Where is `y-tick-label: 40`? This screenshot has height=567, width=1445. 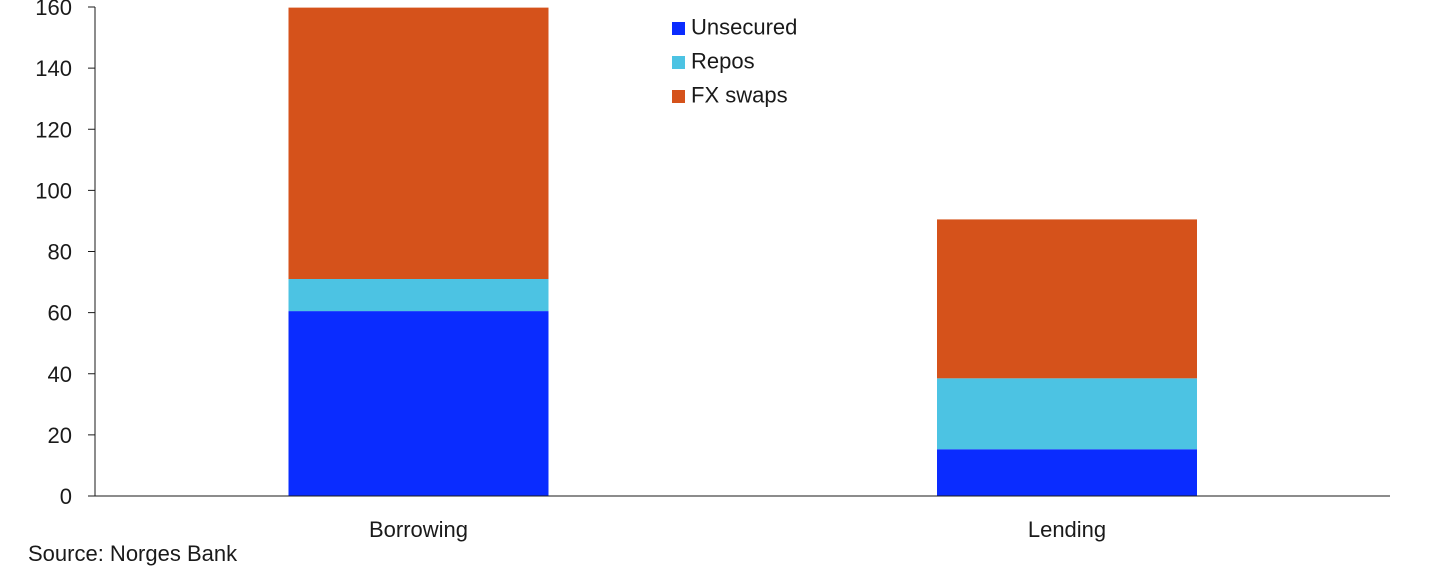 y-tick-label: 40 is located at coordinates (60, 374).